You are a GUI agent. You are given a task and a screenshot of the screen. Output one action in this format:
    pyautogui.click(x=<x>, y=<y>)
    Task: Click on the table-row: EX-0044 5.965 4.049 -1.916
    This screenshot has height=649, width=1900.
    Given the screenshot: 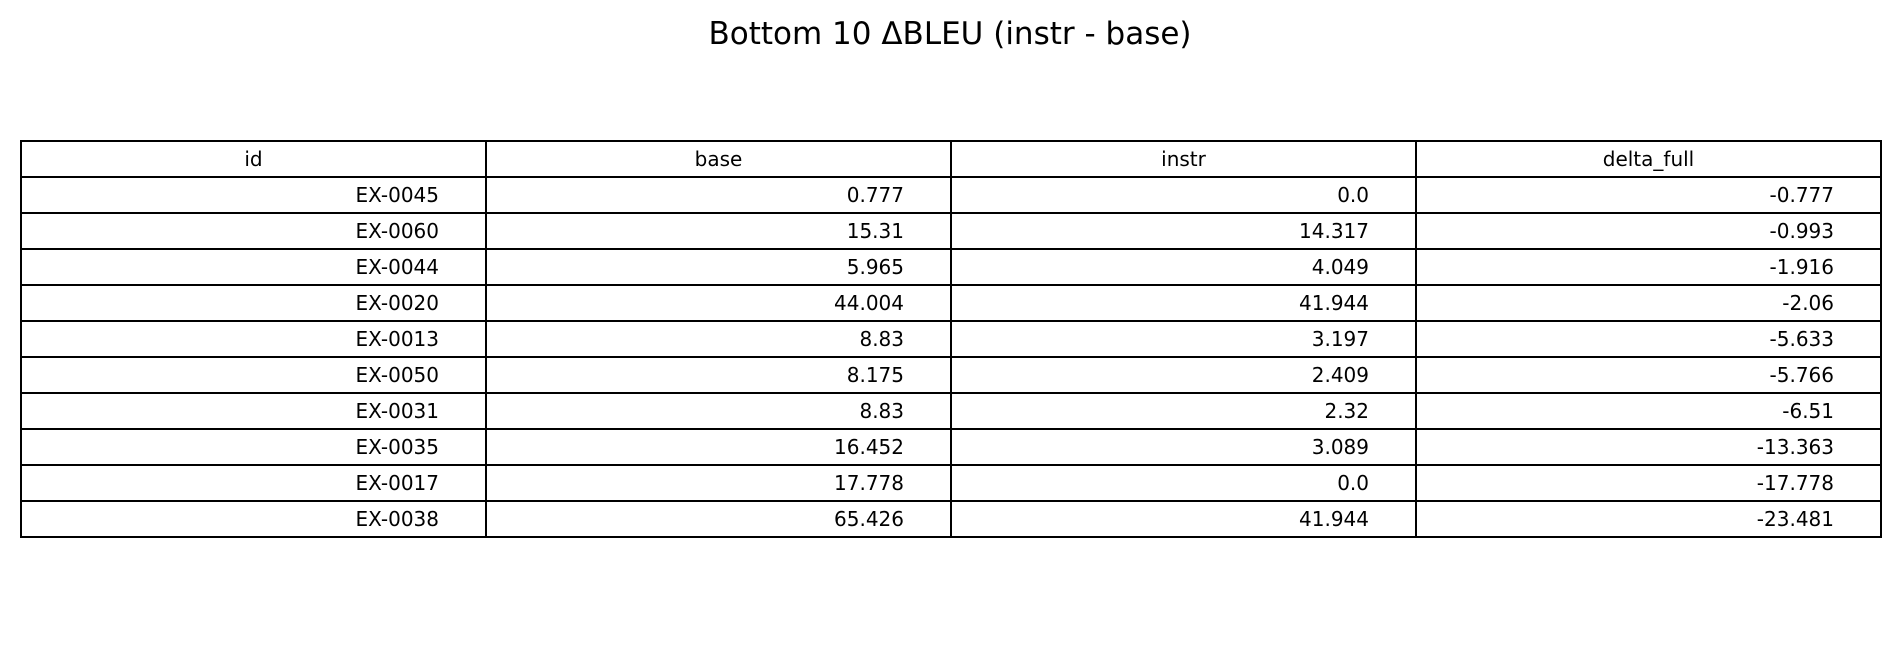 What is the action you would take?
    pyautogui.click(x=951, y=267)
    